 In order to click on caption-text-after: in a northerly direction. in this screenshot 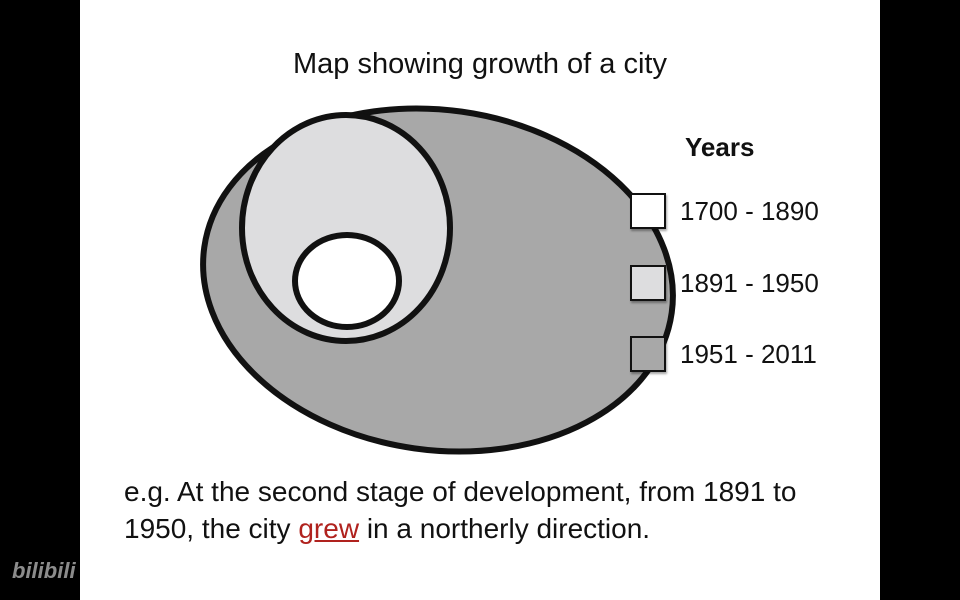, I will do `click(505, 528)`.